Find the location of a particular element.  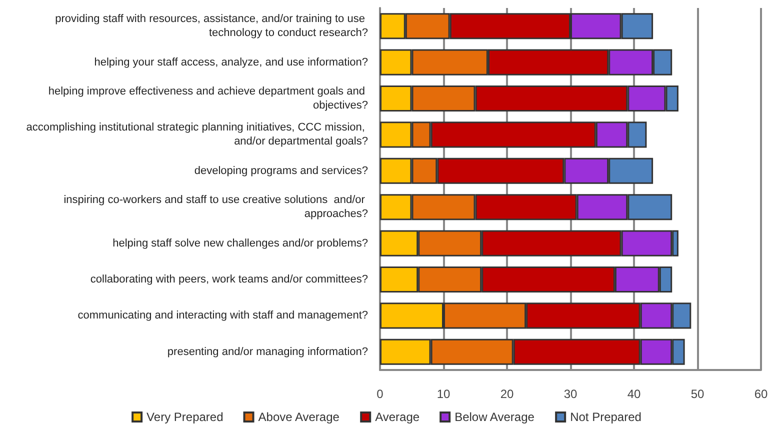

y-tick-label: communicating and interacting with staff and management? is located at coordinates (223, 316).